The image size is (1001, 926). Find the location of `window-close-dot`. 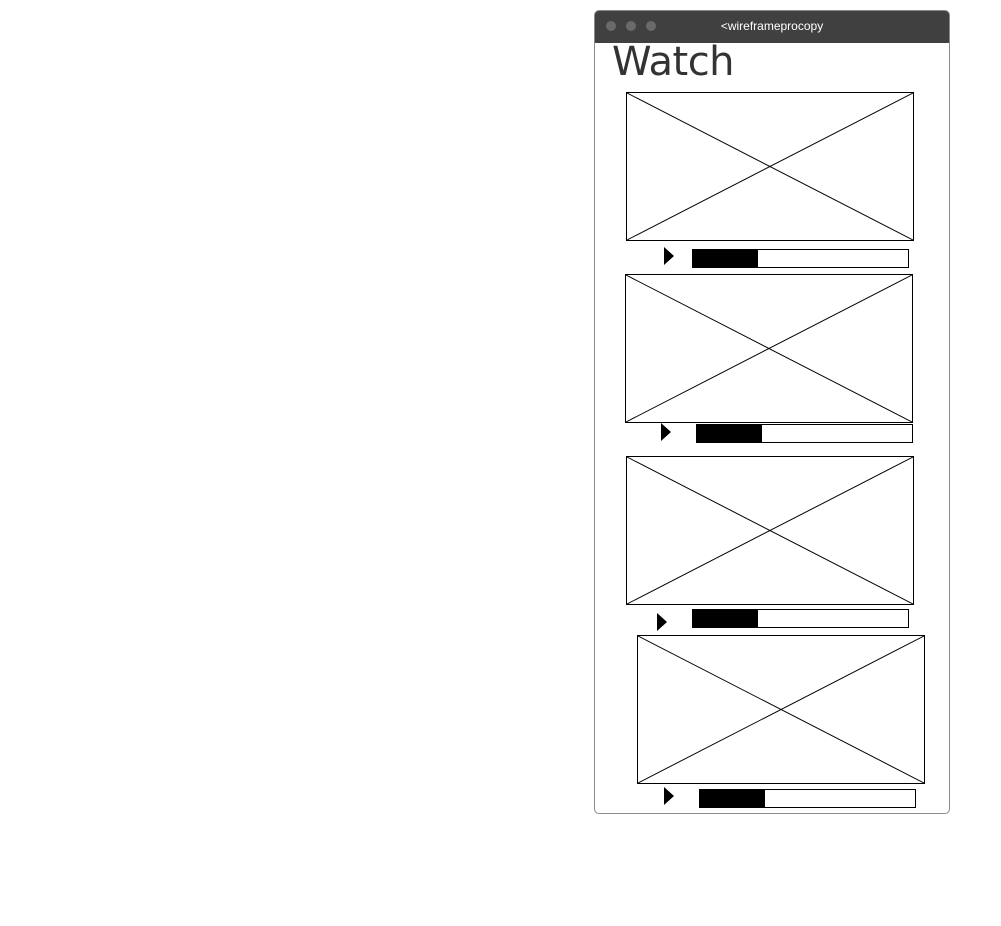

window-close-dot is located at coordinates (611, 26).